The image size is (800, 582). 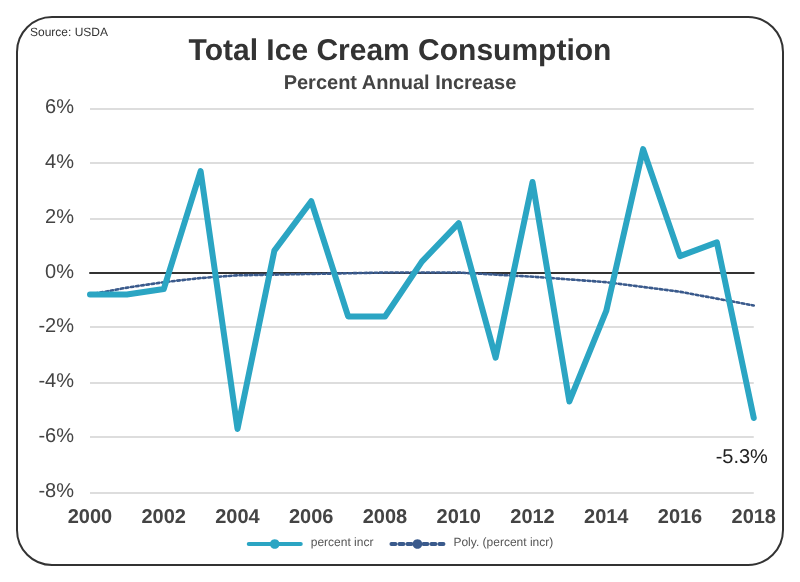 What do you see at coordinates (90, 518) in the screenshot?
I see `x-tick-label: 2000` at bounding box center [90, 518].